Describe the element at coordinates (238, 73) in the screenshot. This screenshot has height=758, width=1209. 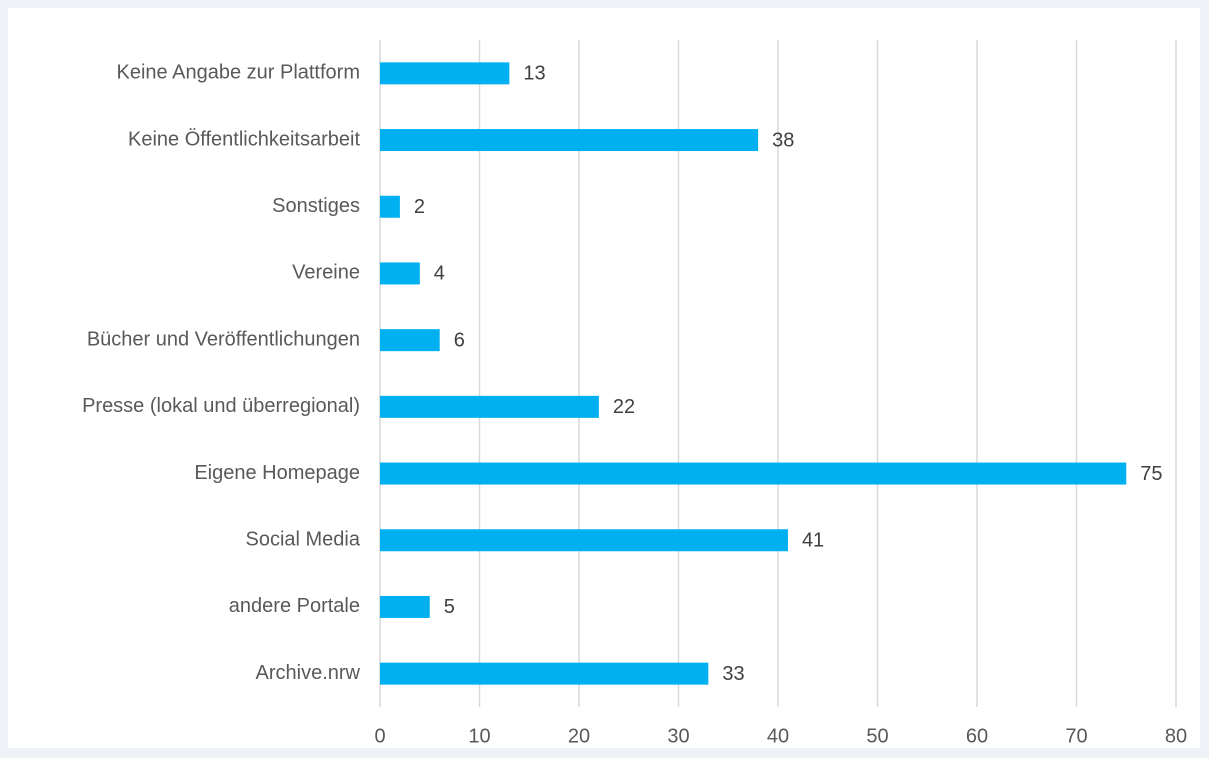
I see `y-tick-label: Keine Angabe zur Plattform` at that location.